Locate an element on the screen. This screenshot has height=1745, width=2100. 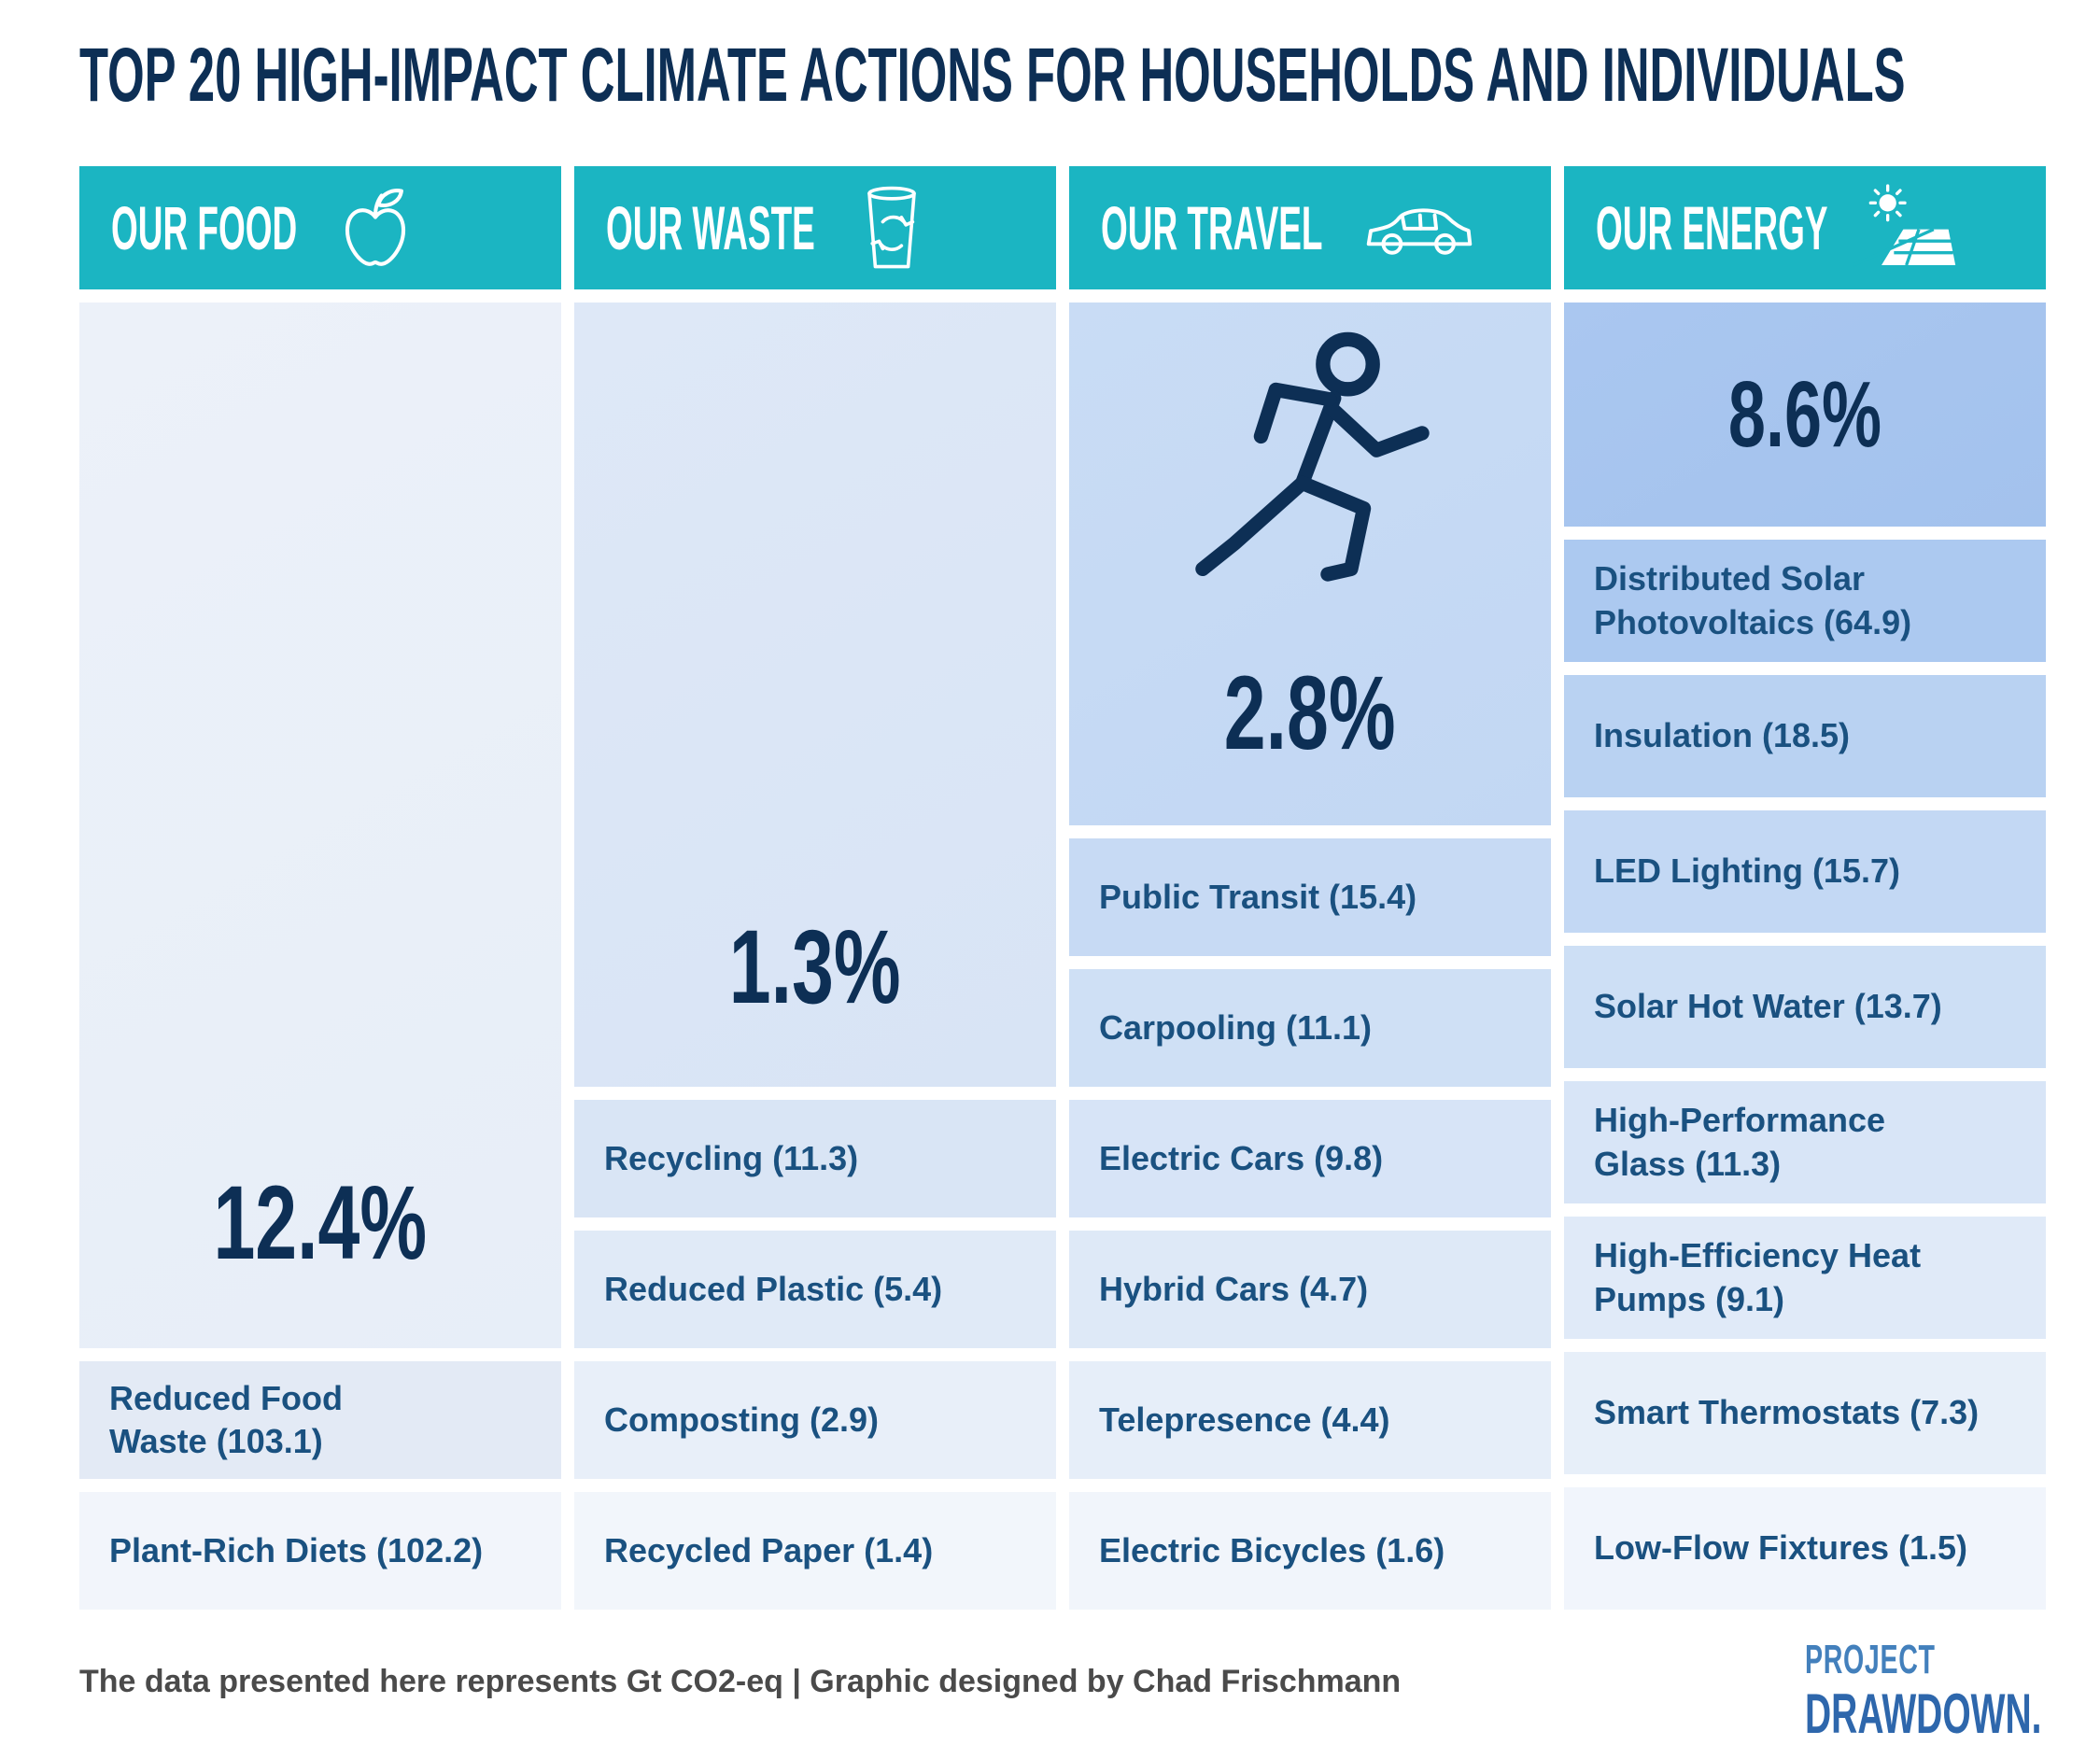
energy-share-cell: 8.6% is located at coordinates (1805, 415).